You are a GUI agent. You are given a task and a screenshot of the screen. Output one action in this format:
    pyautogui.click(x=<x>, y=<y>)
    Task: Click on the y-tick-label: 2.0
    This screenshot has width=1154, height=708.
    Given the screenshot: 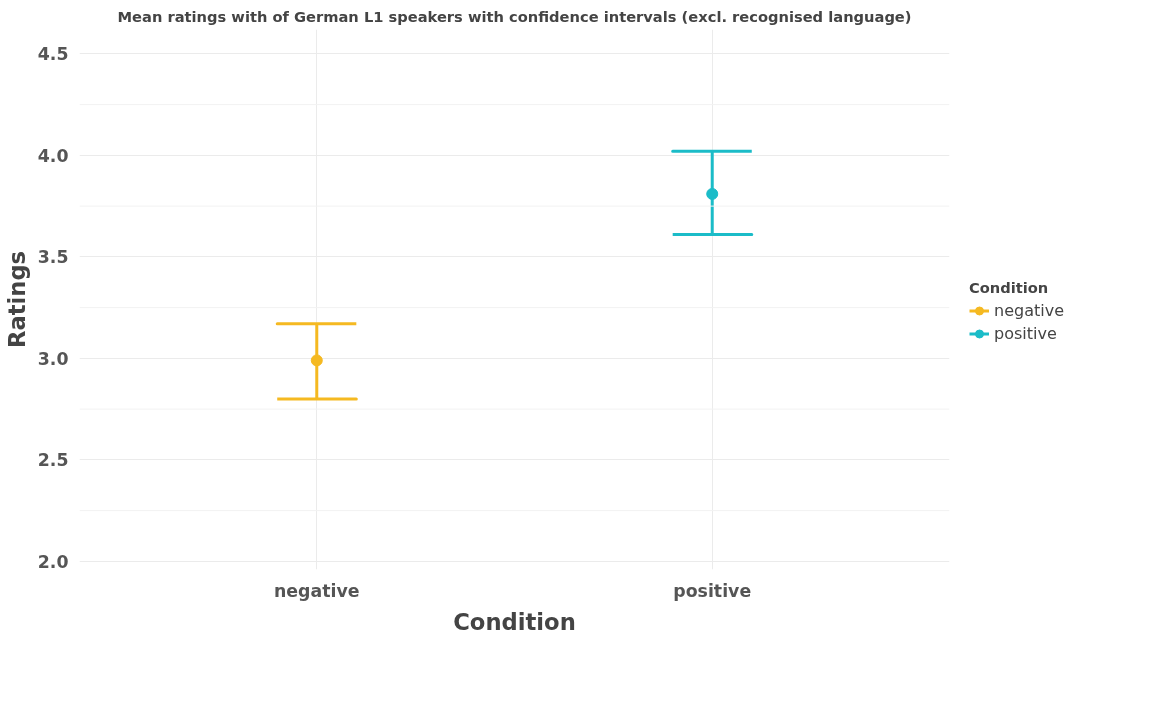 What is the action you would take?
    pyautogui.click(x=53, y=561)
    